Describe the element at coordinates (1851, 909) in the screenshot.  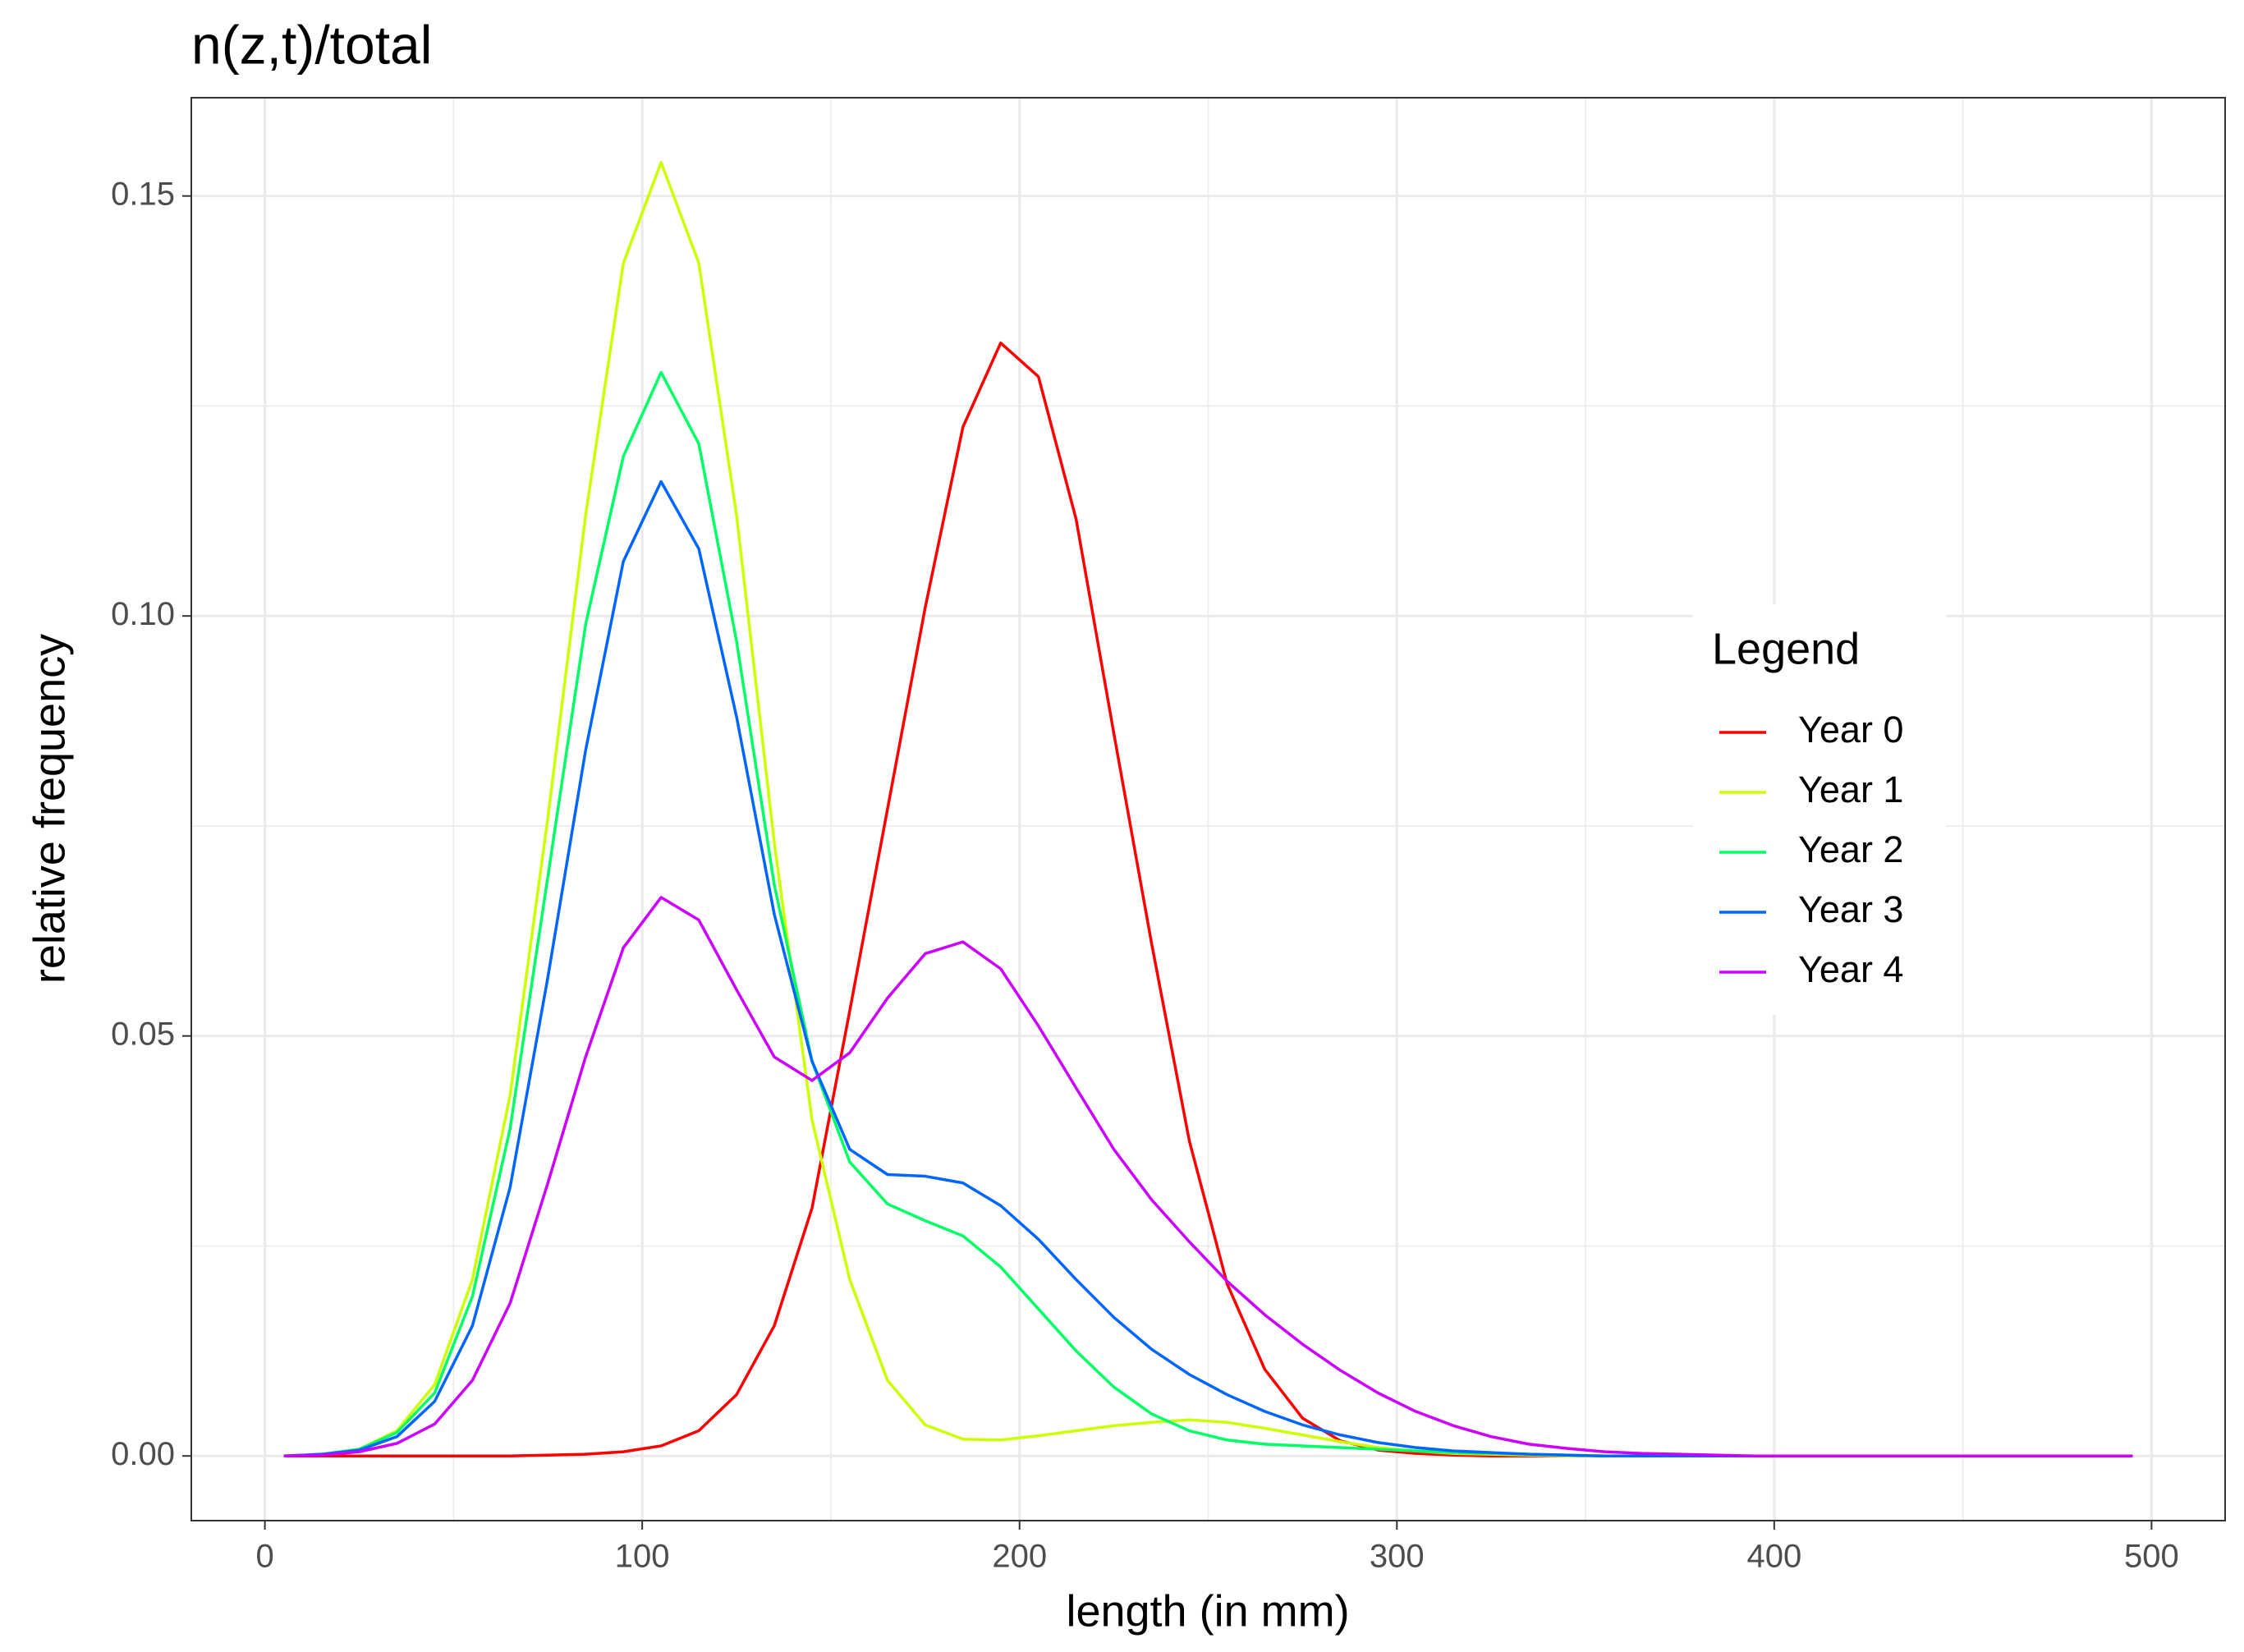
I see `legend-label: Year 3` at that location.